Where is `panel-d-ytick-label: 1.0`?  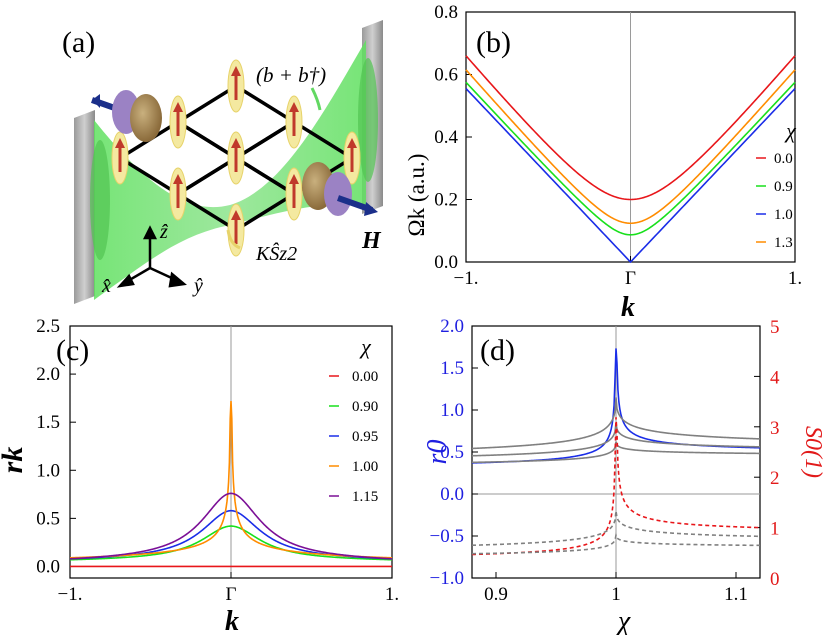 panel-d-ytick-label: 1.0 is located at coordinates (452, 410).